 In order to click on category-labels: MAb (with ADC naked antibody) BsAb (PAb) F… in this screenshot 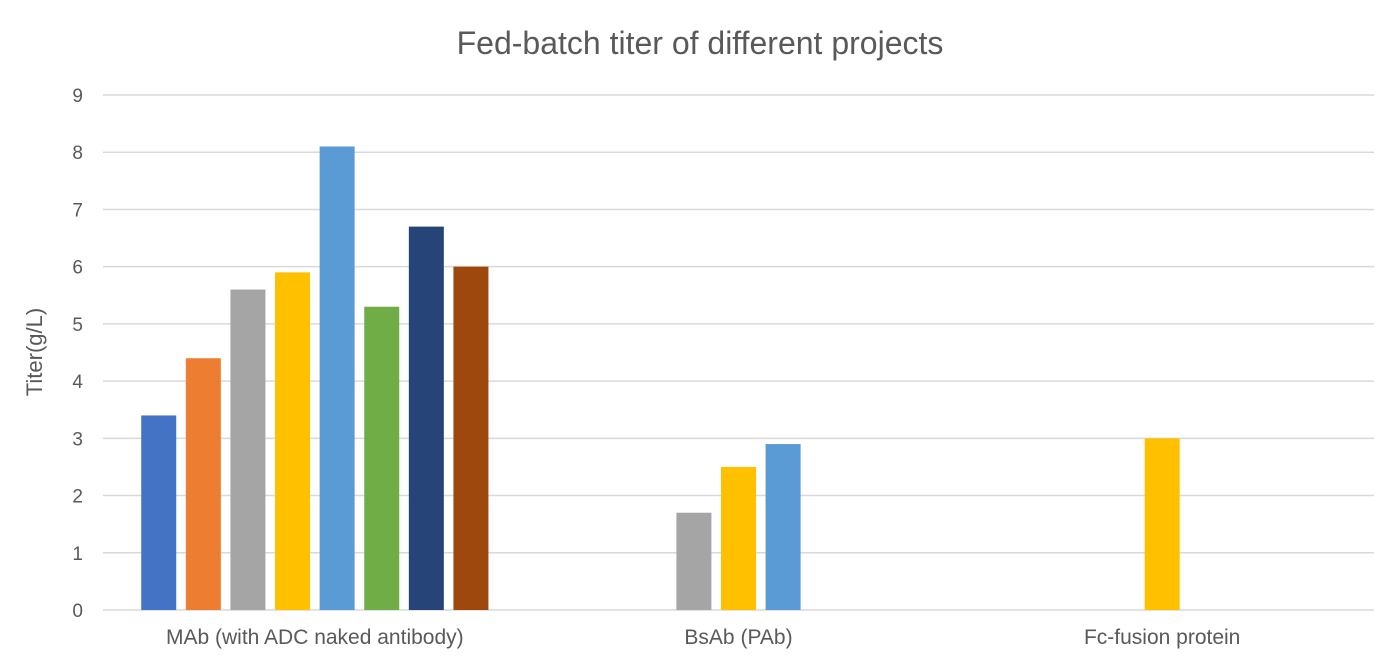, I will do `click(703, 637)`.